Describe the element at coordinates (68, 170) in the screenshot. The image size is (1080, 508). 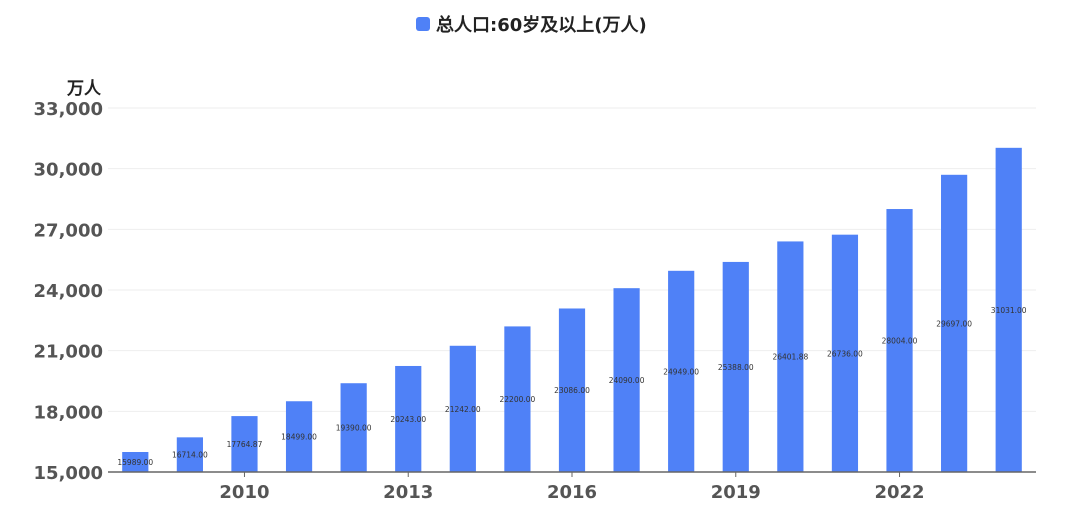
I see `y-tick-label: 30,000` at that location.